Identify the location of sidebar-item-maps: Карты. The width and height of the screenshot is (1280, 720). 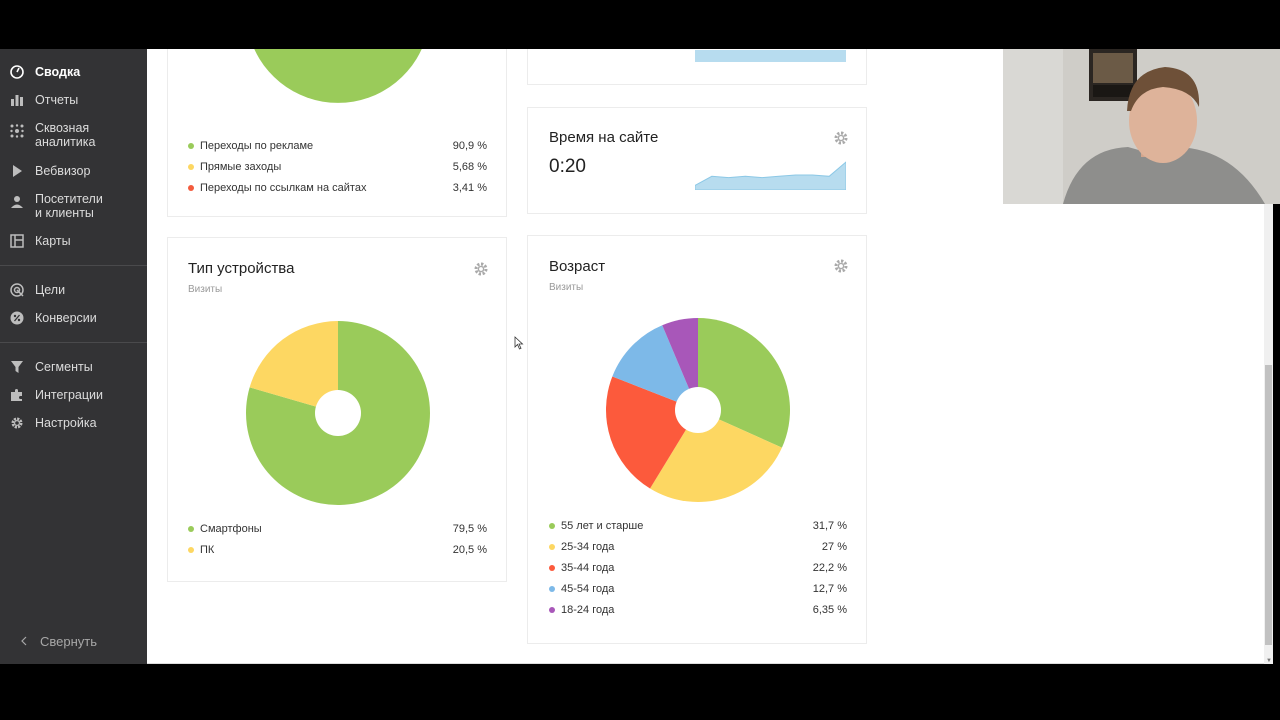
(73, 241).